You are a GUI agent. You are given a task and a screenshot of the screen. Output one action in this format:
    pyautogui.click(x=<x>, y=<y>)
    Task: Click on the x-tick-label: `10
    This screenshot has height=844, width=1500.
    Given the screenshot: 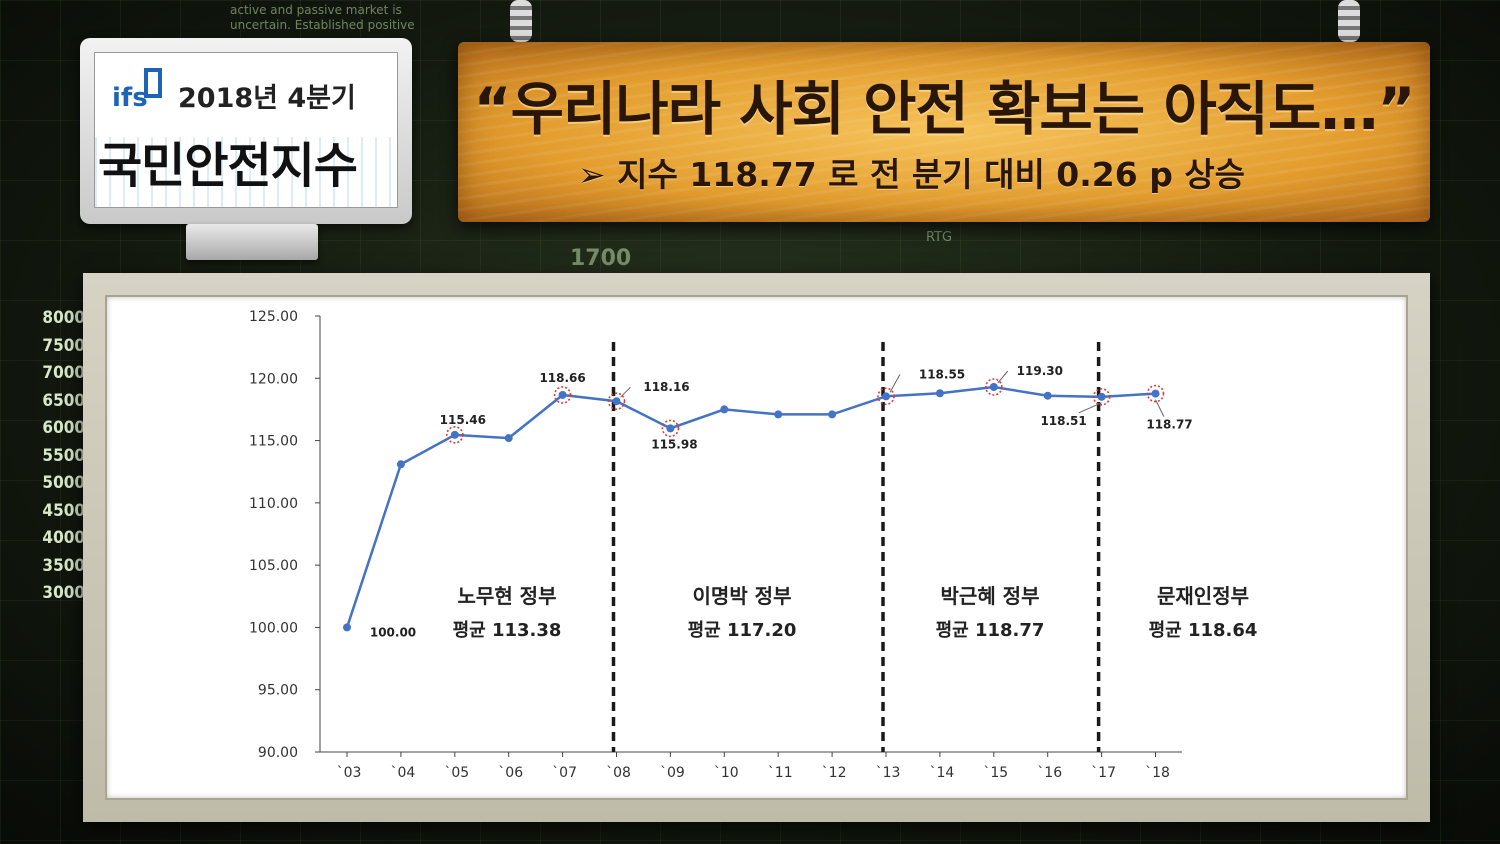 What is the action you would take?
    pyautogui.click(x=726, y=773)
    